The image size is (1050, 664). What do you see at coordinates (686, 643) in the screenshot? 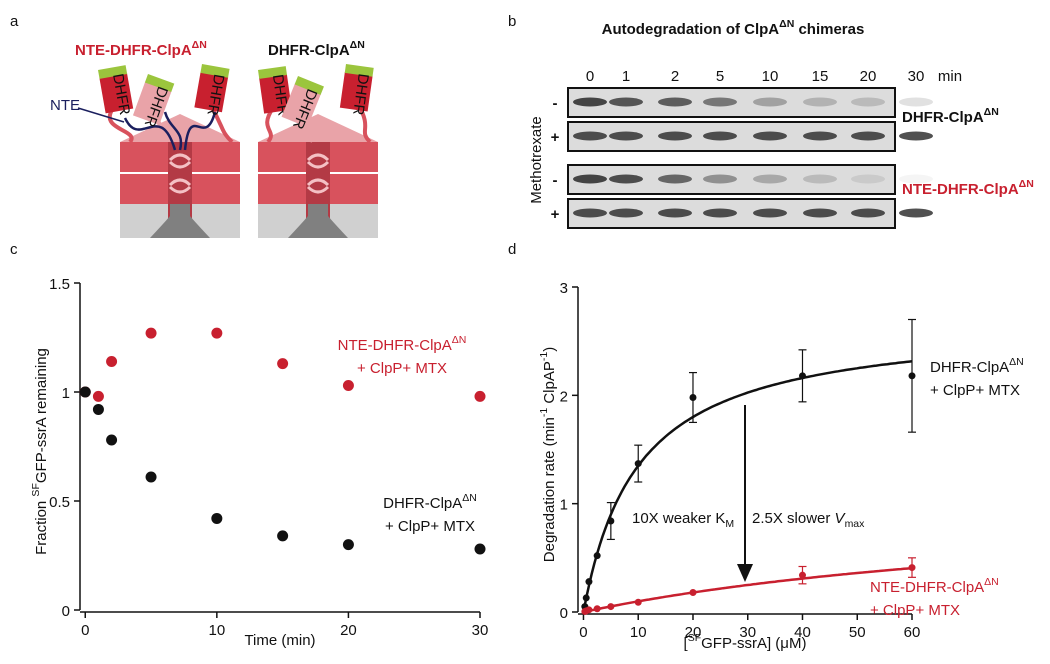
I see `text-part: [` at bounding box center [686, 643].